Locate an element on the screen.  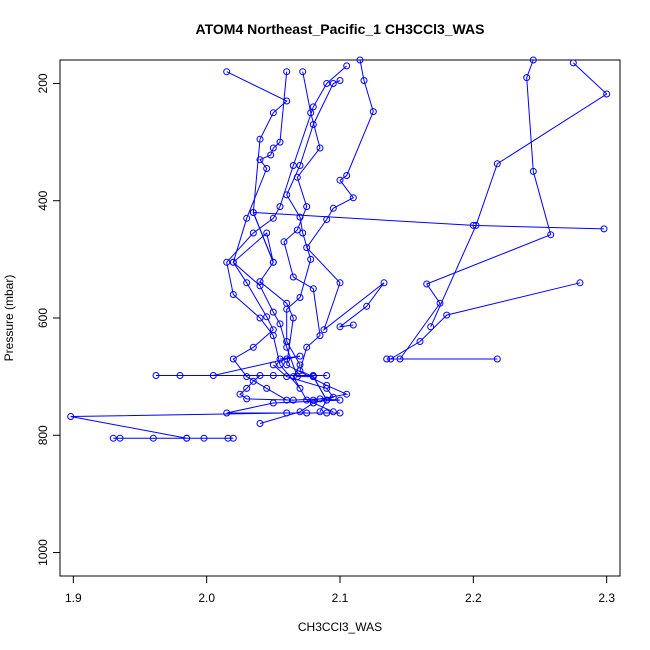
chart-title: ATOM4 Northeast_Pacific_1 CH3CCl3_WAS is located at coordinates (340, 29).